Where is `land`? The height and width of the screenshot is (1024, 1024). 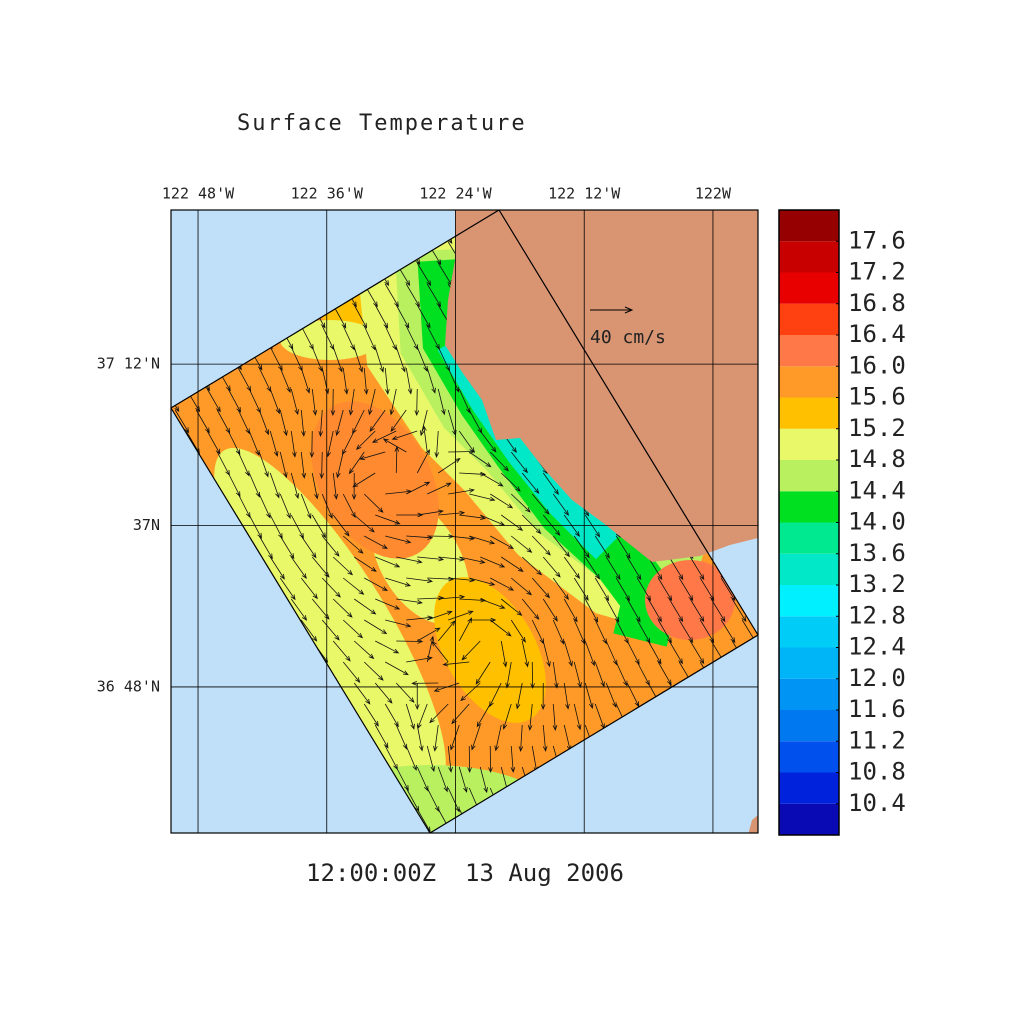
land is located at coordinates (753, 824).